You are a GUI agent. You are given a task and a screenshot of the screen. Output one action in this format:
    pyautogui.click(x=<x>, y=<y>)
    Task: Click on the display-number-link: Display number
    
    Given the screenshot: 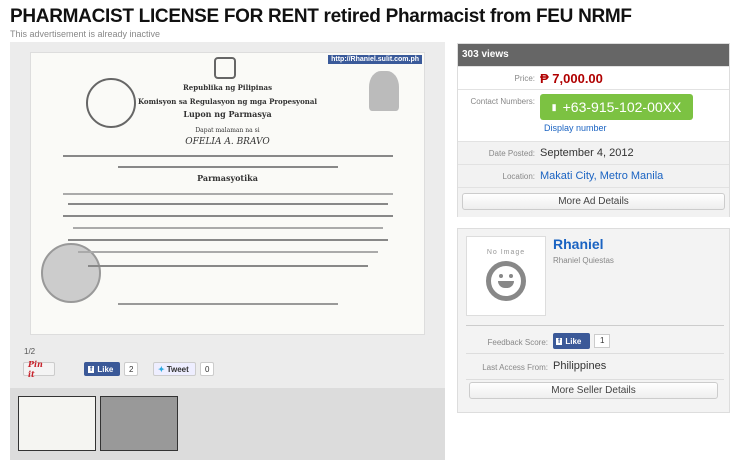 What is the action you would take?
    pyautogui.click(x=575, y=128)
    